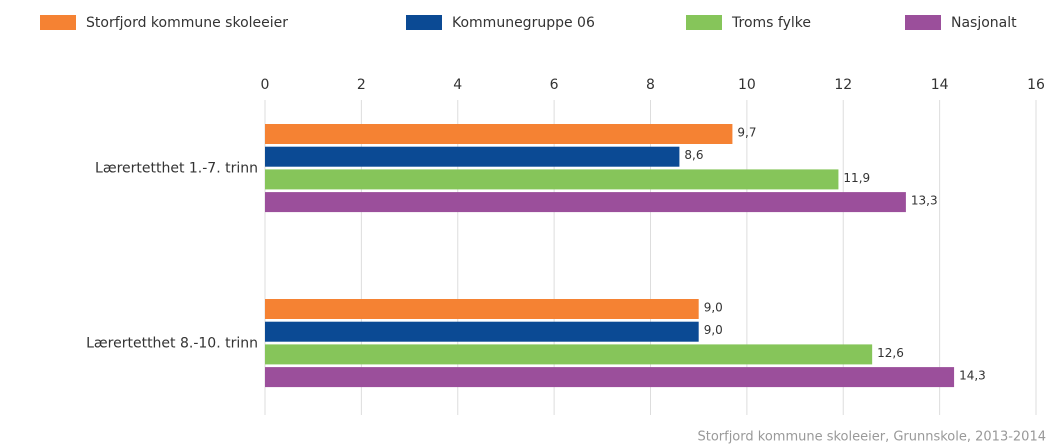  Describe the element at coordinates (187, 23) in the screenshot. I see `legend-label: Storfjord kommune skoleeier` at that location.